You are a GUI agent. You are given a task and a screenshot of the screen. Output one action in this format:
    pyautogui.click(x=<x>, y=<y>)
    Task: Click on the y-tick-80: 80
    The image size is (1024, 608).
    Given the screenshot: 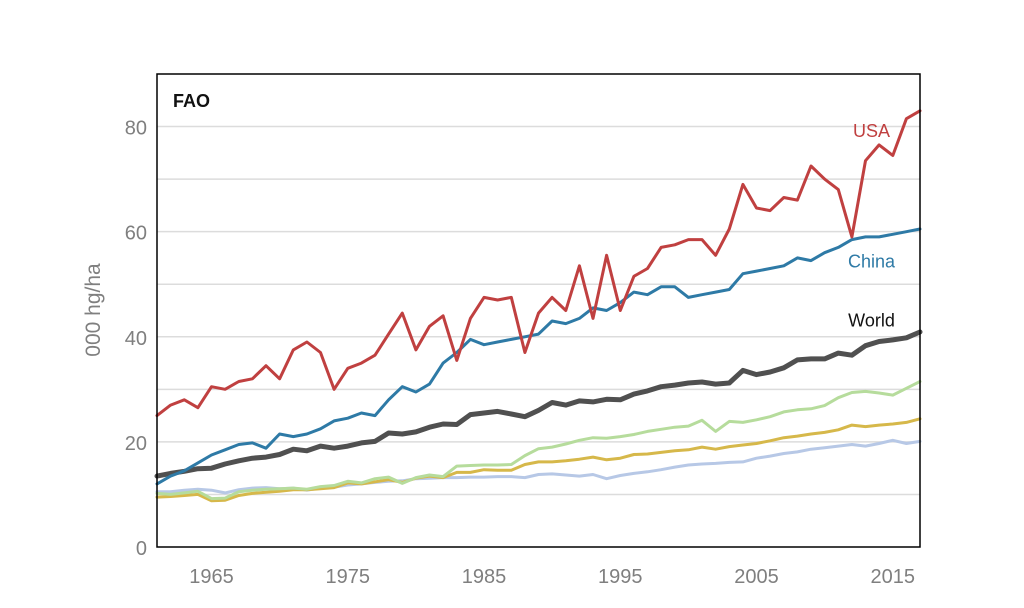 What is the action you would take?
    pyautogui.click(x=136, y=129)
    